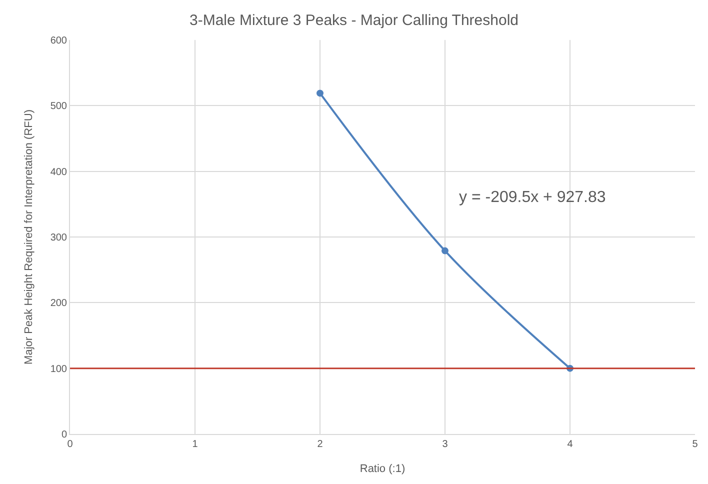 The width and height of the screenshot is (708, 484). Describe the element at coordinates (195, 444) in the screenshot. I see `x-tick-label: 1` at that location.